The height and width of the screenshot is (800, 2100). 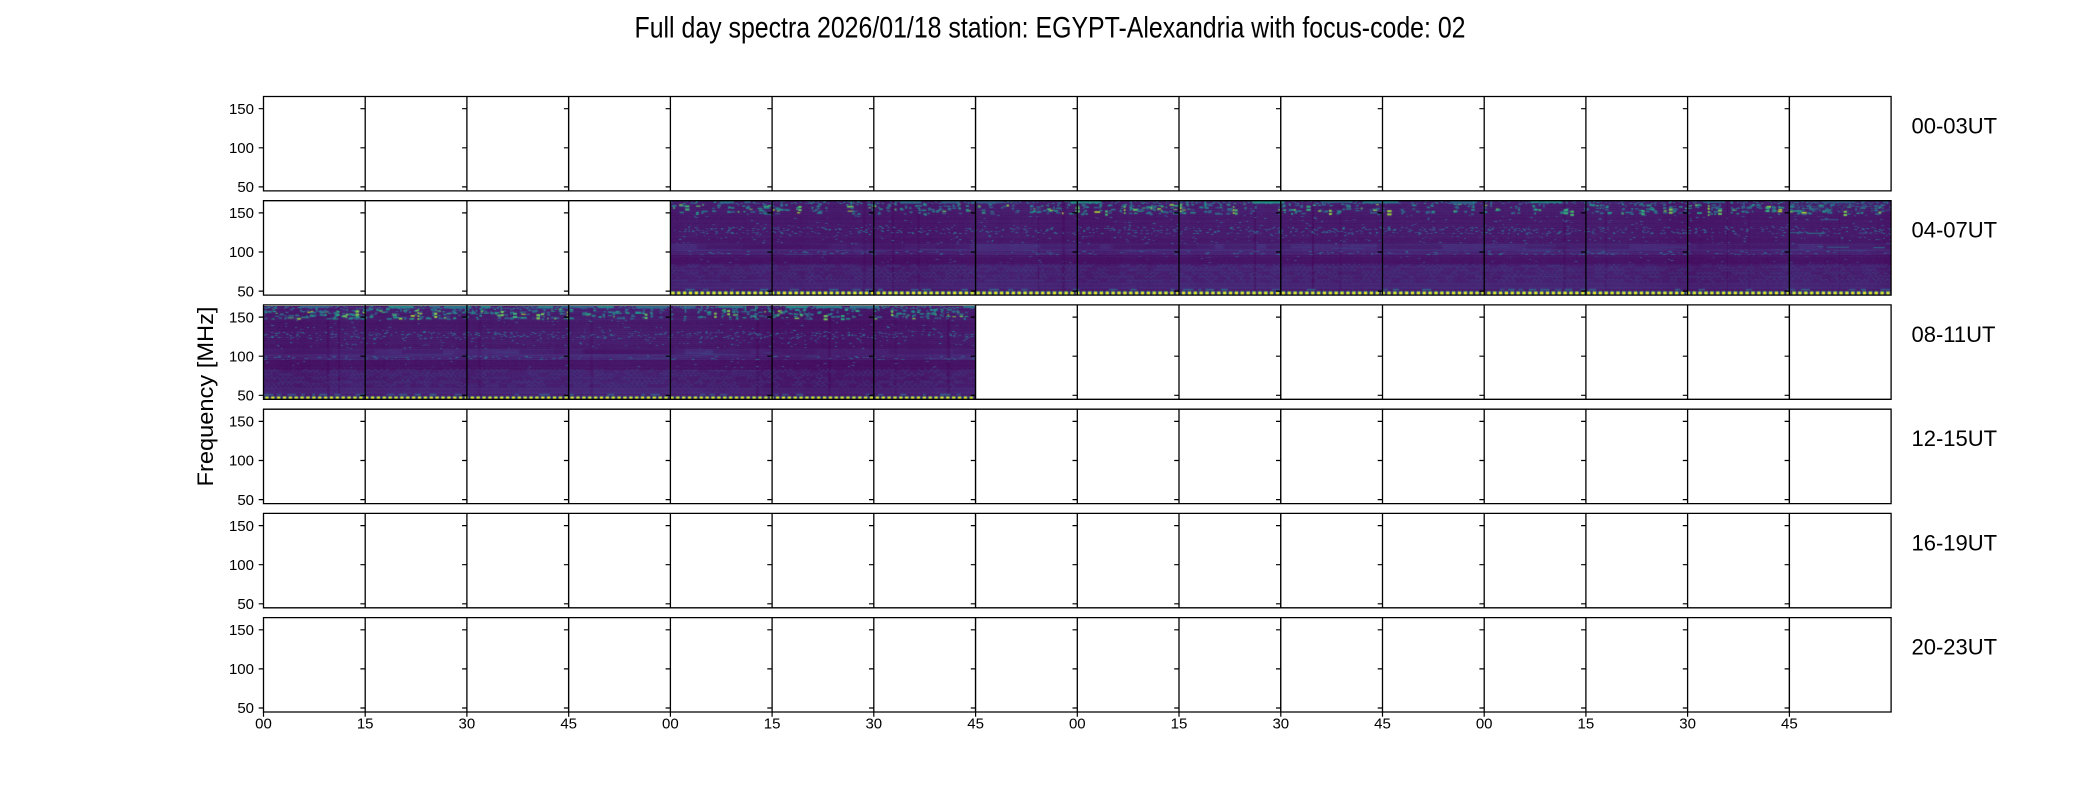 I want to click on svg-text: 08-11UT, so click(x=1954, y=334).